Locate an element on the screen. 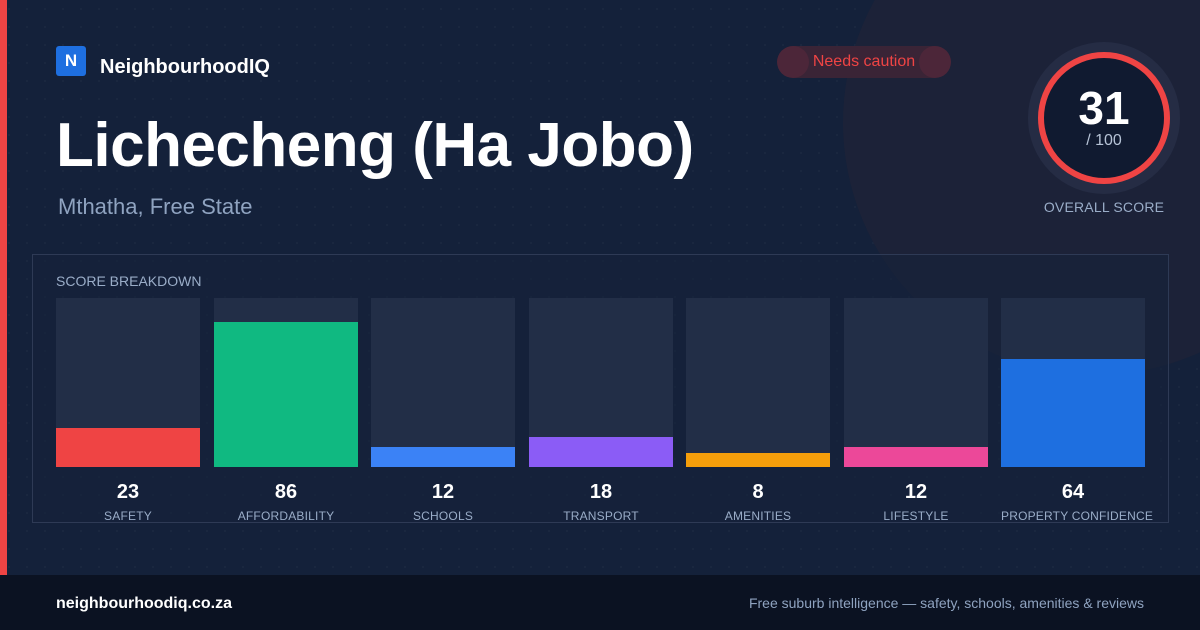  score-bar-amenities: 8 AMENITIES is located at coordinates (758, 410).